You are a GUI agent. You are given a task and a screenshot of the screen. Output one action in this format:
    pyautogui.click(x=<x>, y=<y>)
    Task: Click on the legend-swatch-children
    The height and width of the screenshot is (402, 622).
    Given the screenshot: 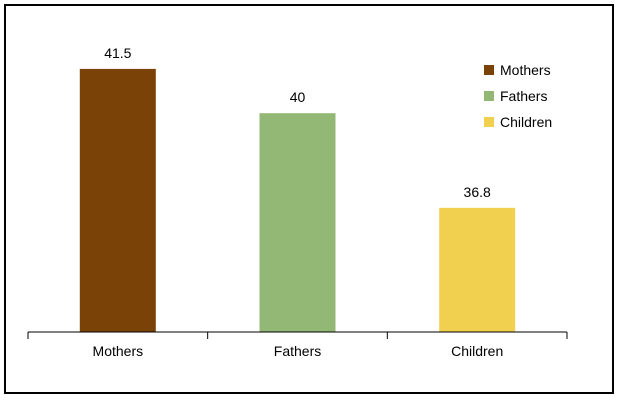 What is the action you would take?
    pyautogui.click(x=489, y=122)
    